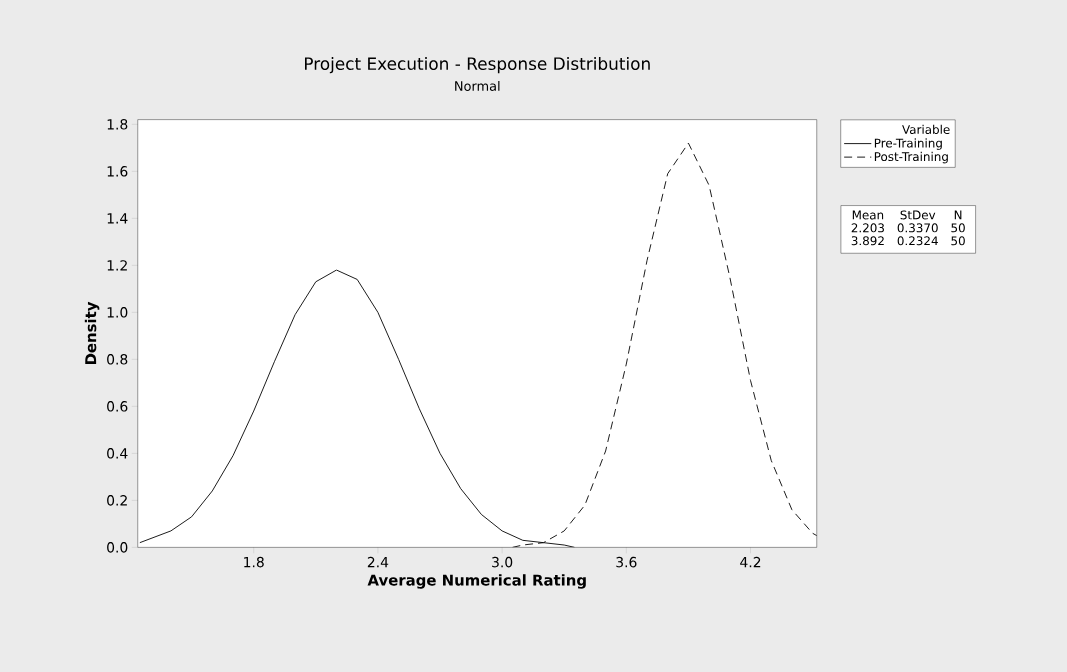 This screenshot has height=672, width=1067. I want to click on y-tick-label: 1.6, so click(117, 171).